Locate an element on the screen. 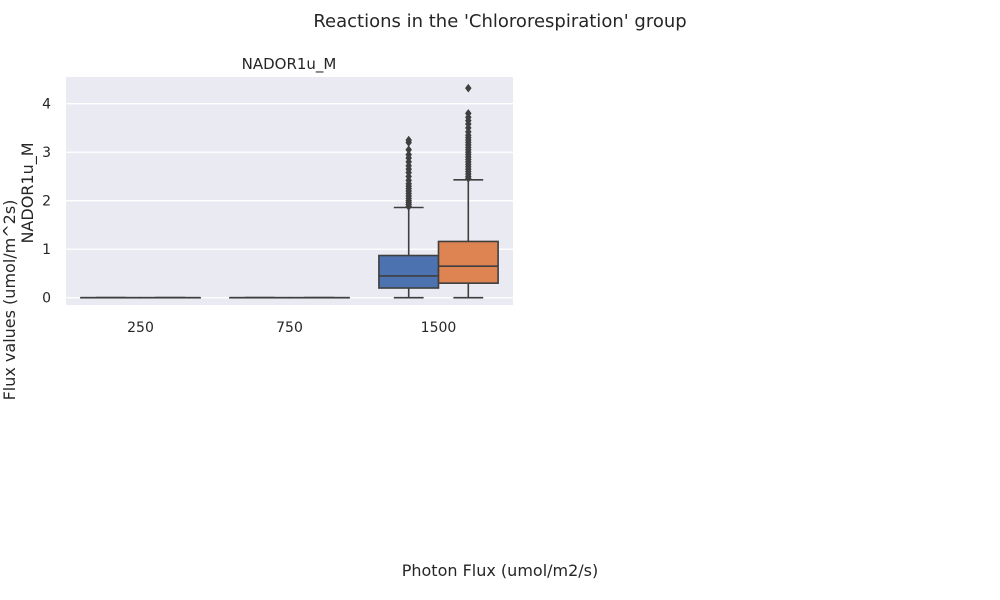 This screenshot has width=1000, height=600. y-tick-label: 3 is located at coordinates (46, 153).